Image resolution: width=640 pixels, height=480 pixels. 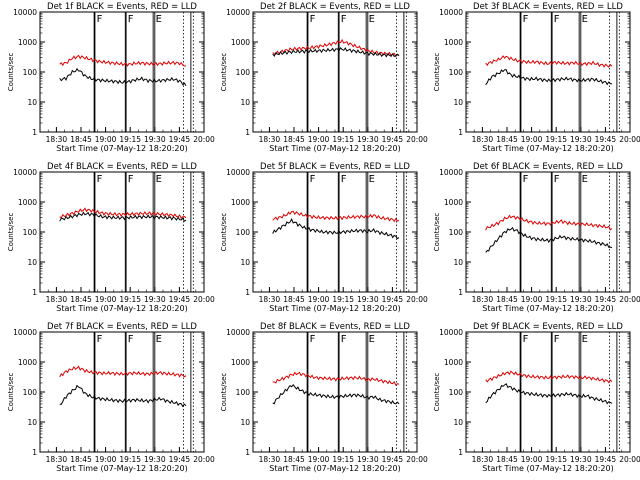 I want to click on panel-title: Det 5f BLACK = Events, RED = LLD, so click(x=335, y=167).